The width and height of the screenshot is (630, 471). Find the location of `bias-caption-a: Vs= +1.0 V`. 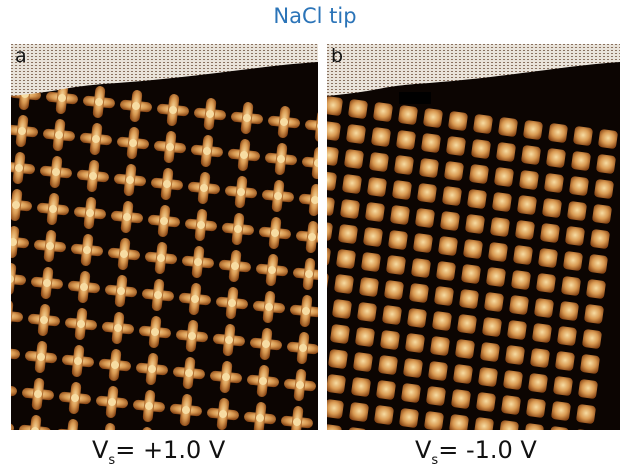

bias-caption-a: Vs= +1.0 V is located at coordinates (158, 452).